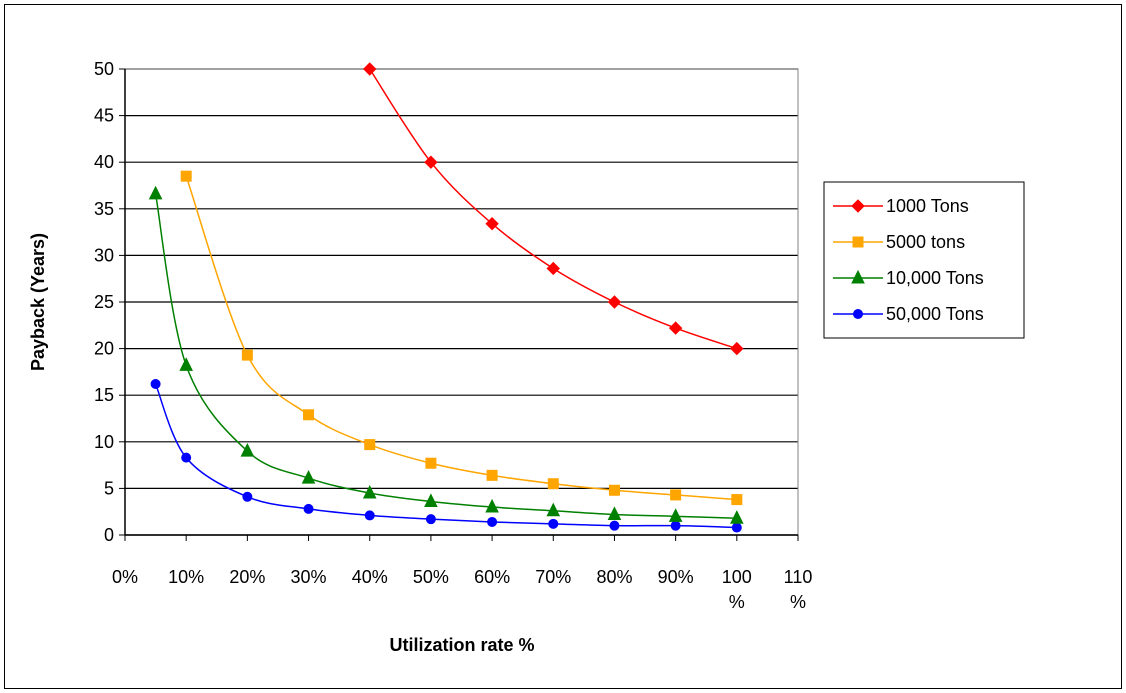 The width and height of the screenshot is (1126, 693). I want to click on x-tick-label: 30%, so click(309, 577).